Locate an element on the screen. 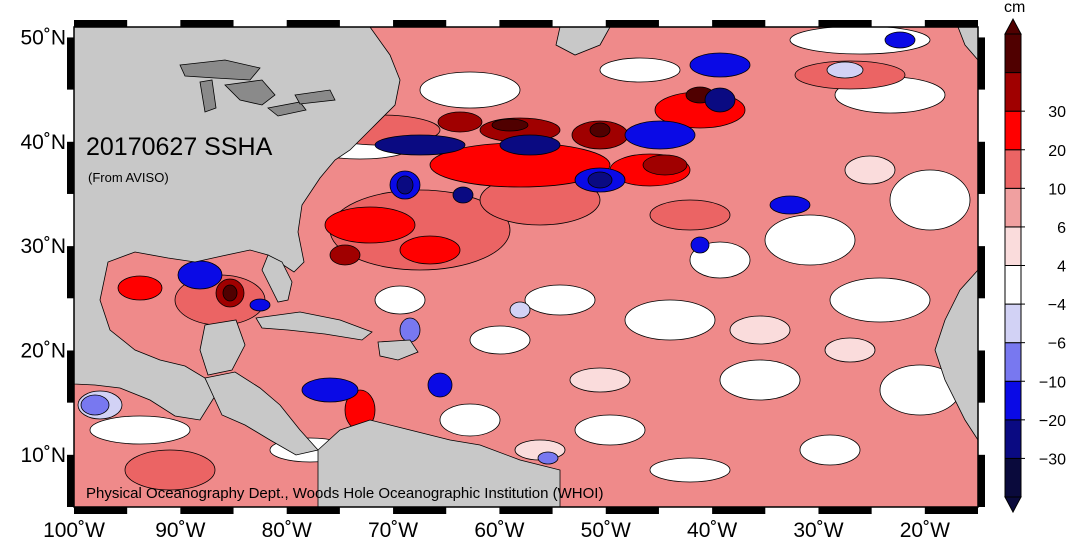  colorbar-top-arrow is located at coordinates (1013, 26).